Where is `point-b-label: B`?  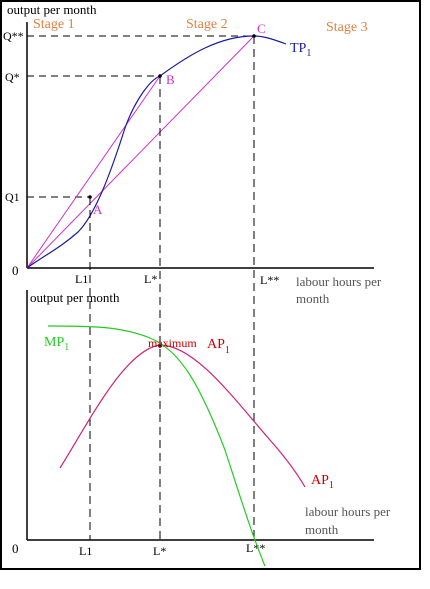
point-b-label: B is located at coordinates (170, 79).